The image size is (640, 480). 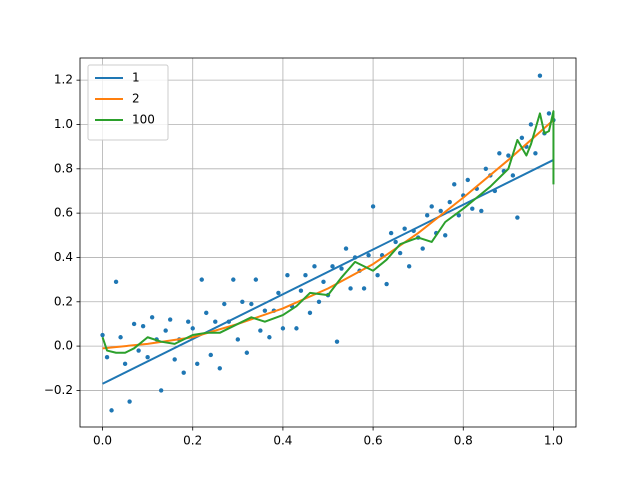 I want to click on x-tick-label: 0.4, so click(x=282, y=441).